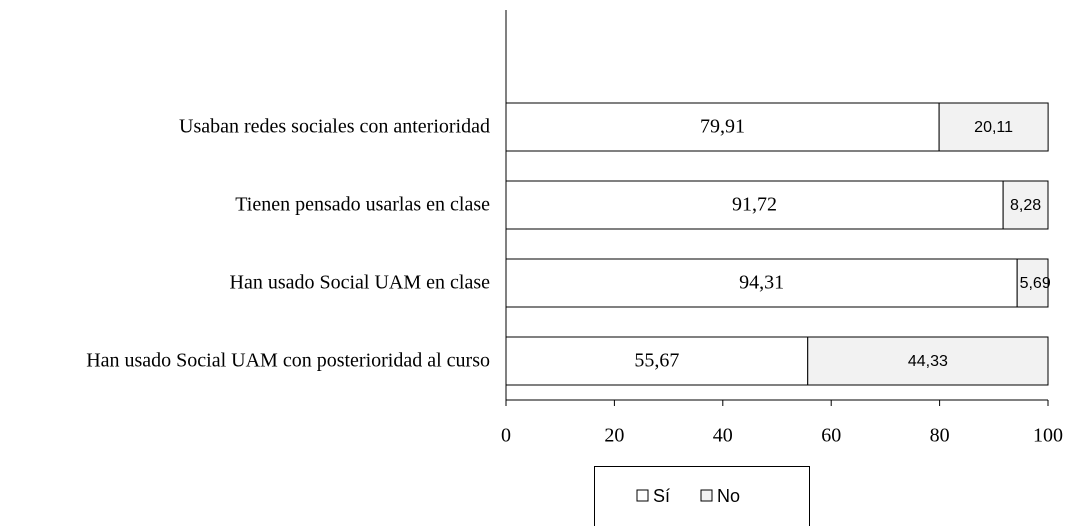 Image resolution: width=1081 pixels, height=526 pixels. Describe the element at coordinates (1048, 436) in the screenshot. I see `x-tick-label: 100` at that location.